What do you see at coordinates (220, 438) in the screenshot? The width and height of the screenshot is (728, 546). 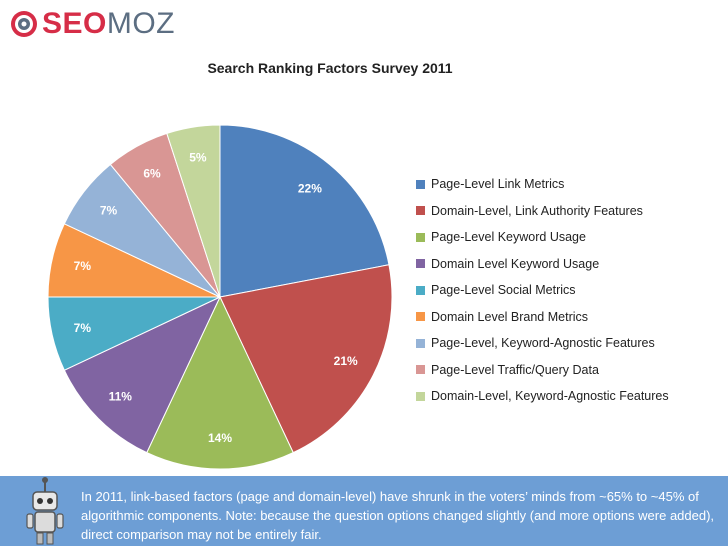 I see `pie-slice-label: 14%` at bounding box center [220, 438].